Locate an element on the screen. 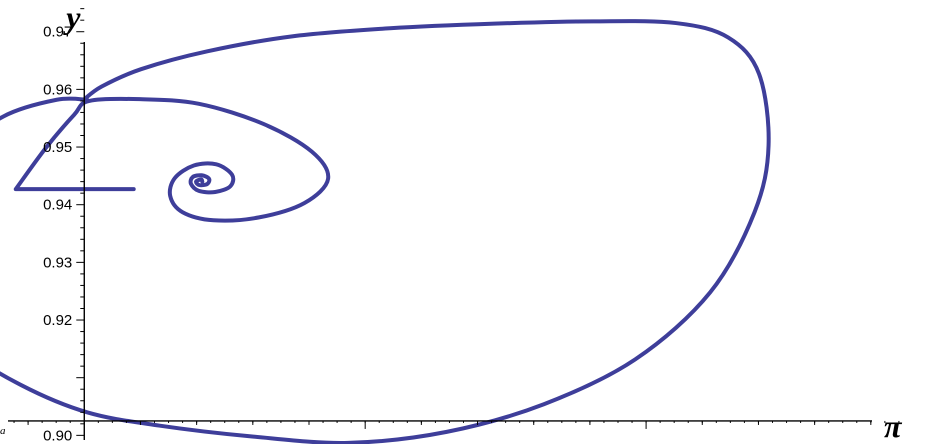 The width and height of the screenshot is (927, 444). y-tick-label: 0.94 is located at coordinates (57, 205).